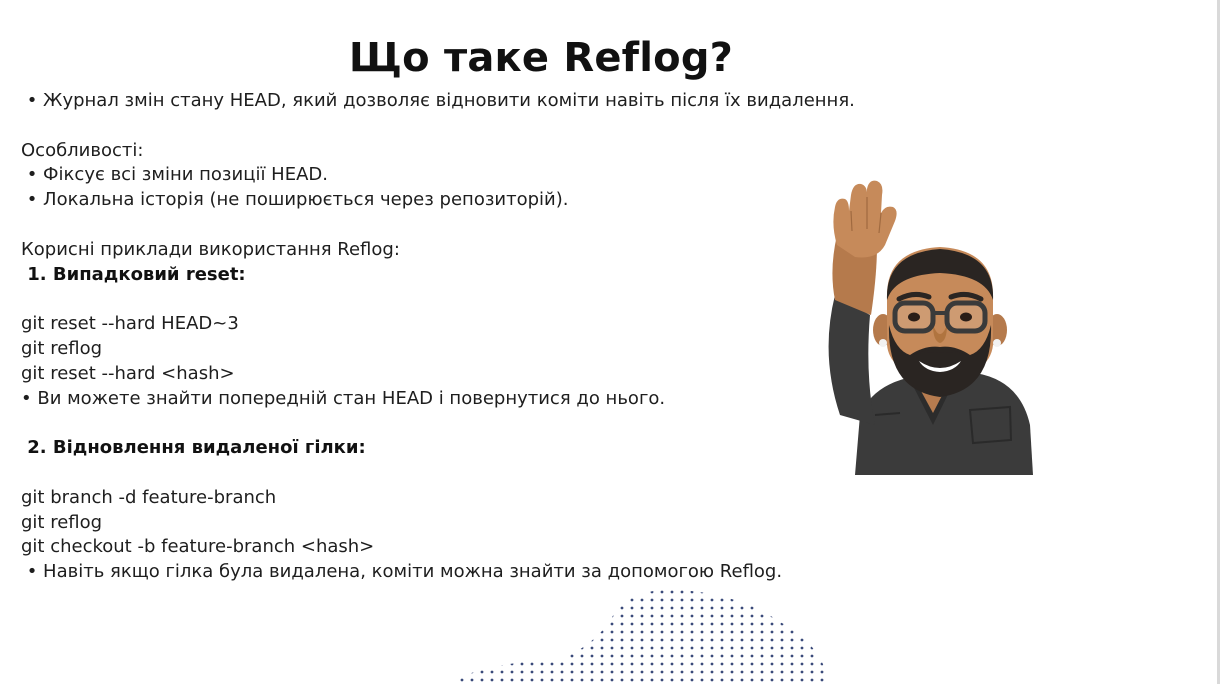 The width and height of the screenshot is (1220, 684). I want to click on code-line-reflog-1: git reflog, so click(62, 348).